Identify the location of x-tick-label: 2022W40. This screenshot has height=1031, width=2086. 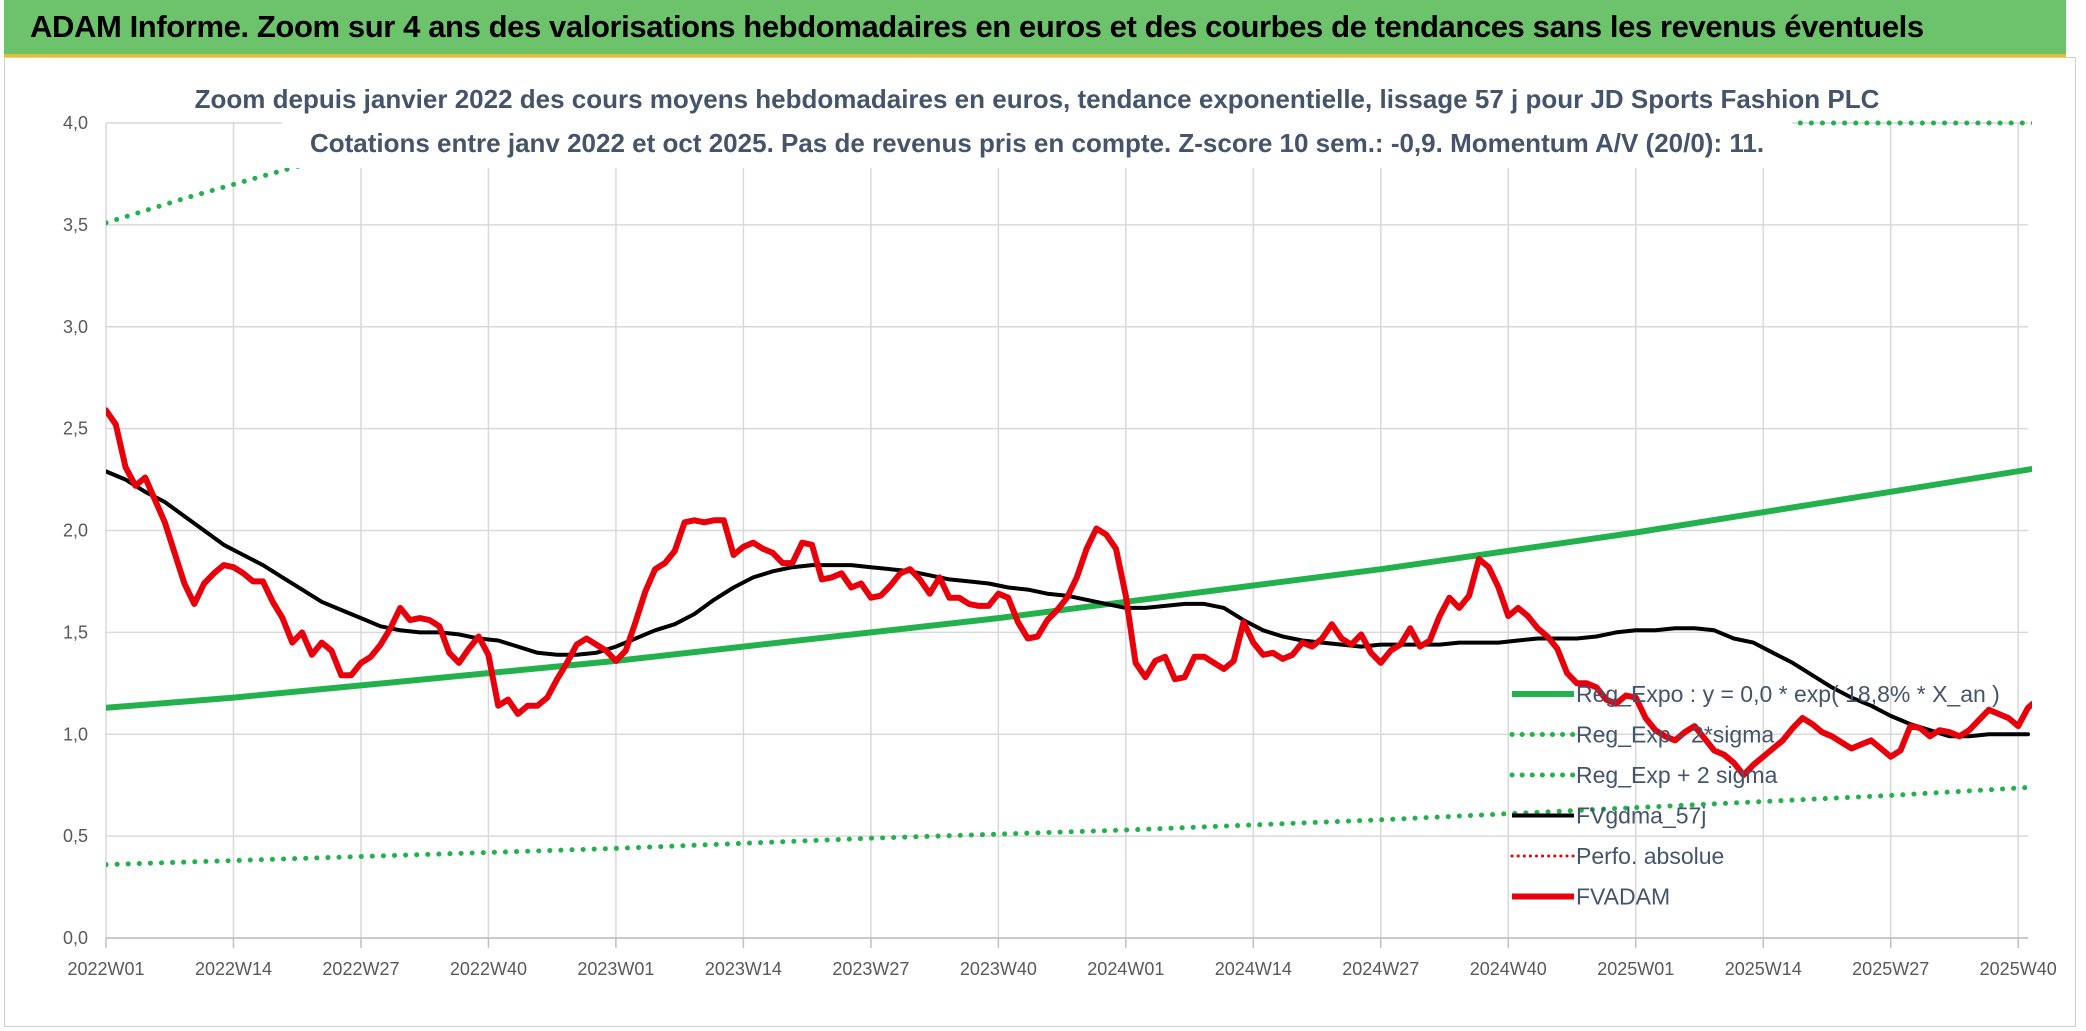
(488, 969).